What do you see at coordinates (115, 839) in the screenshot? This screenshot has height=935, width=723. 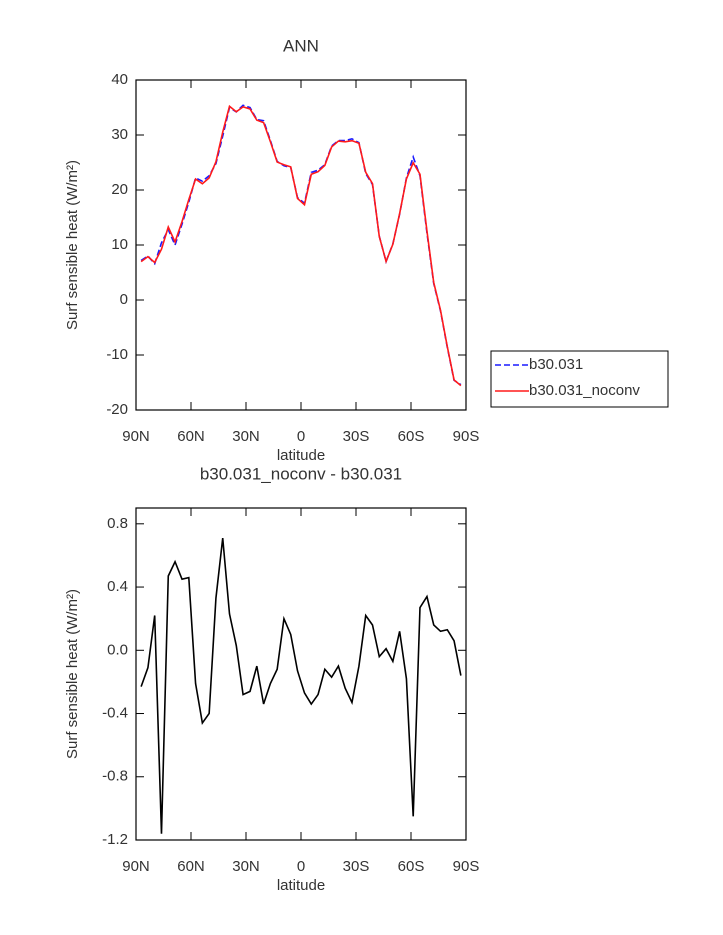 I see `y-tick-label: -1.2` at bounding box center [115, 839].